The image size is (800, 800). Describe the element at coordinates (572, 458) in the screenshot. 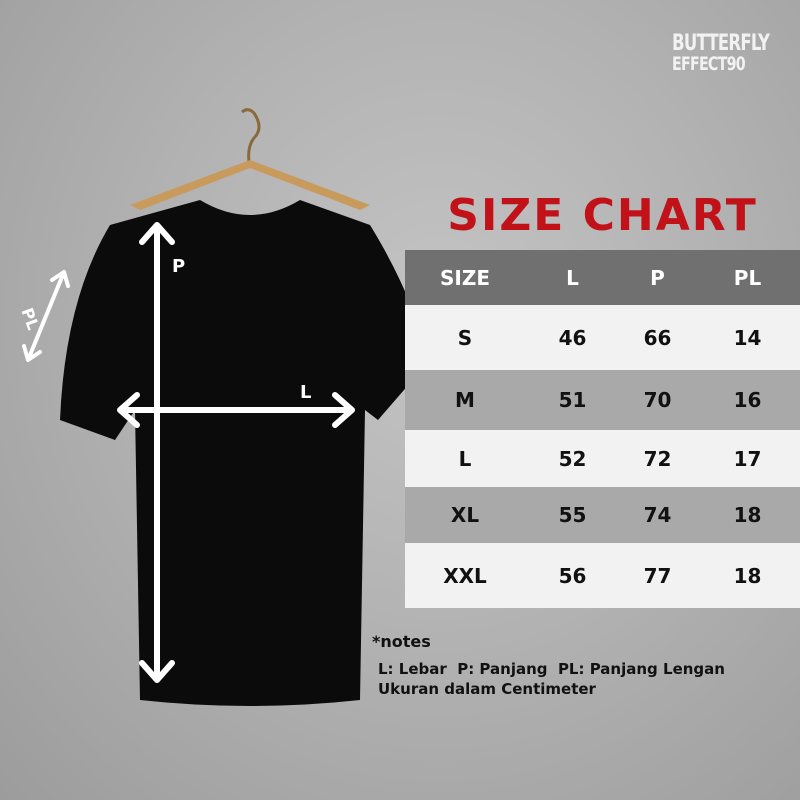

I see `cell: 52` at that location.